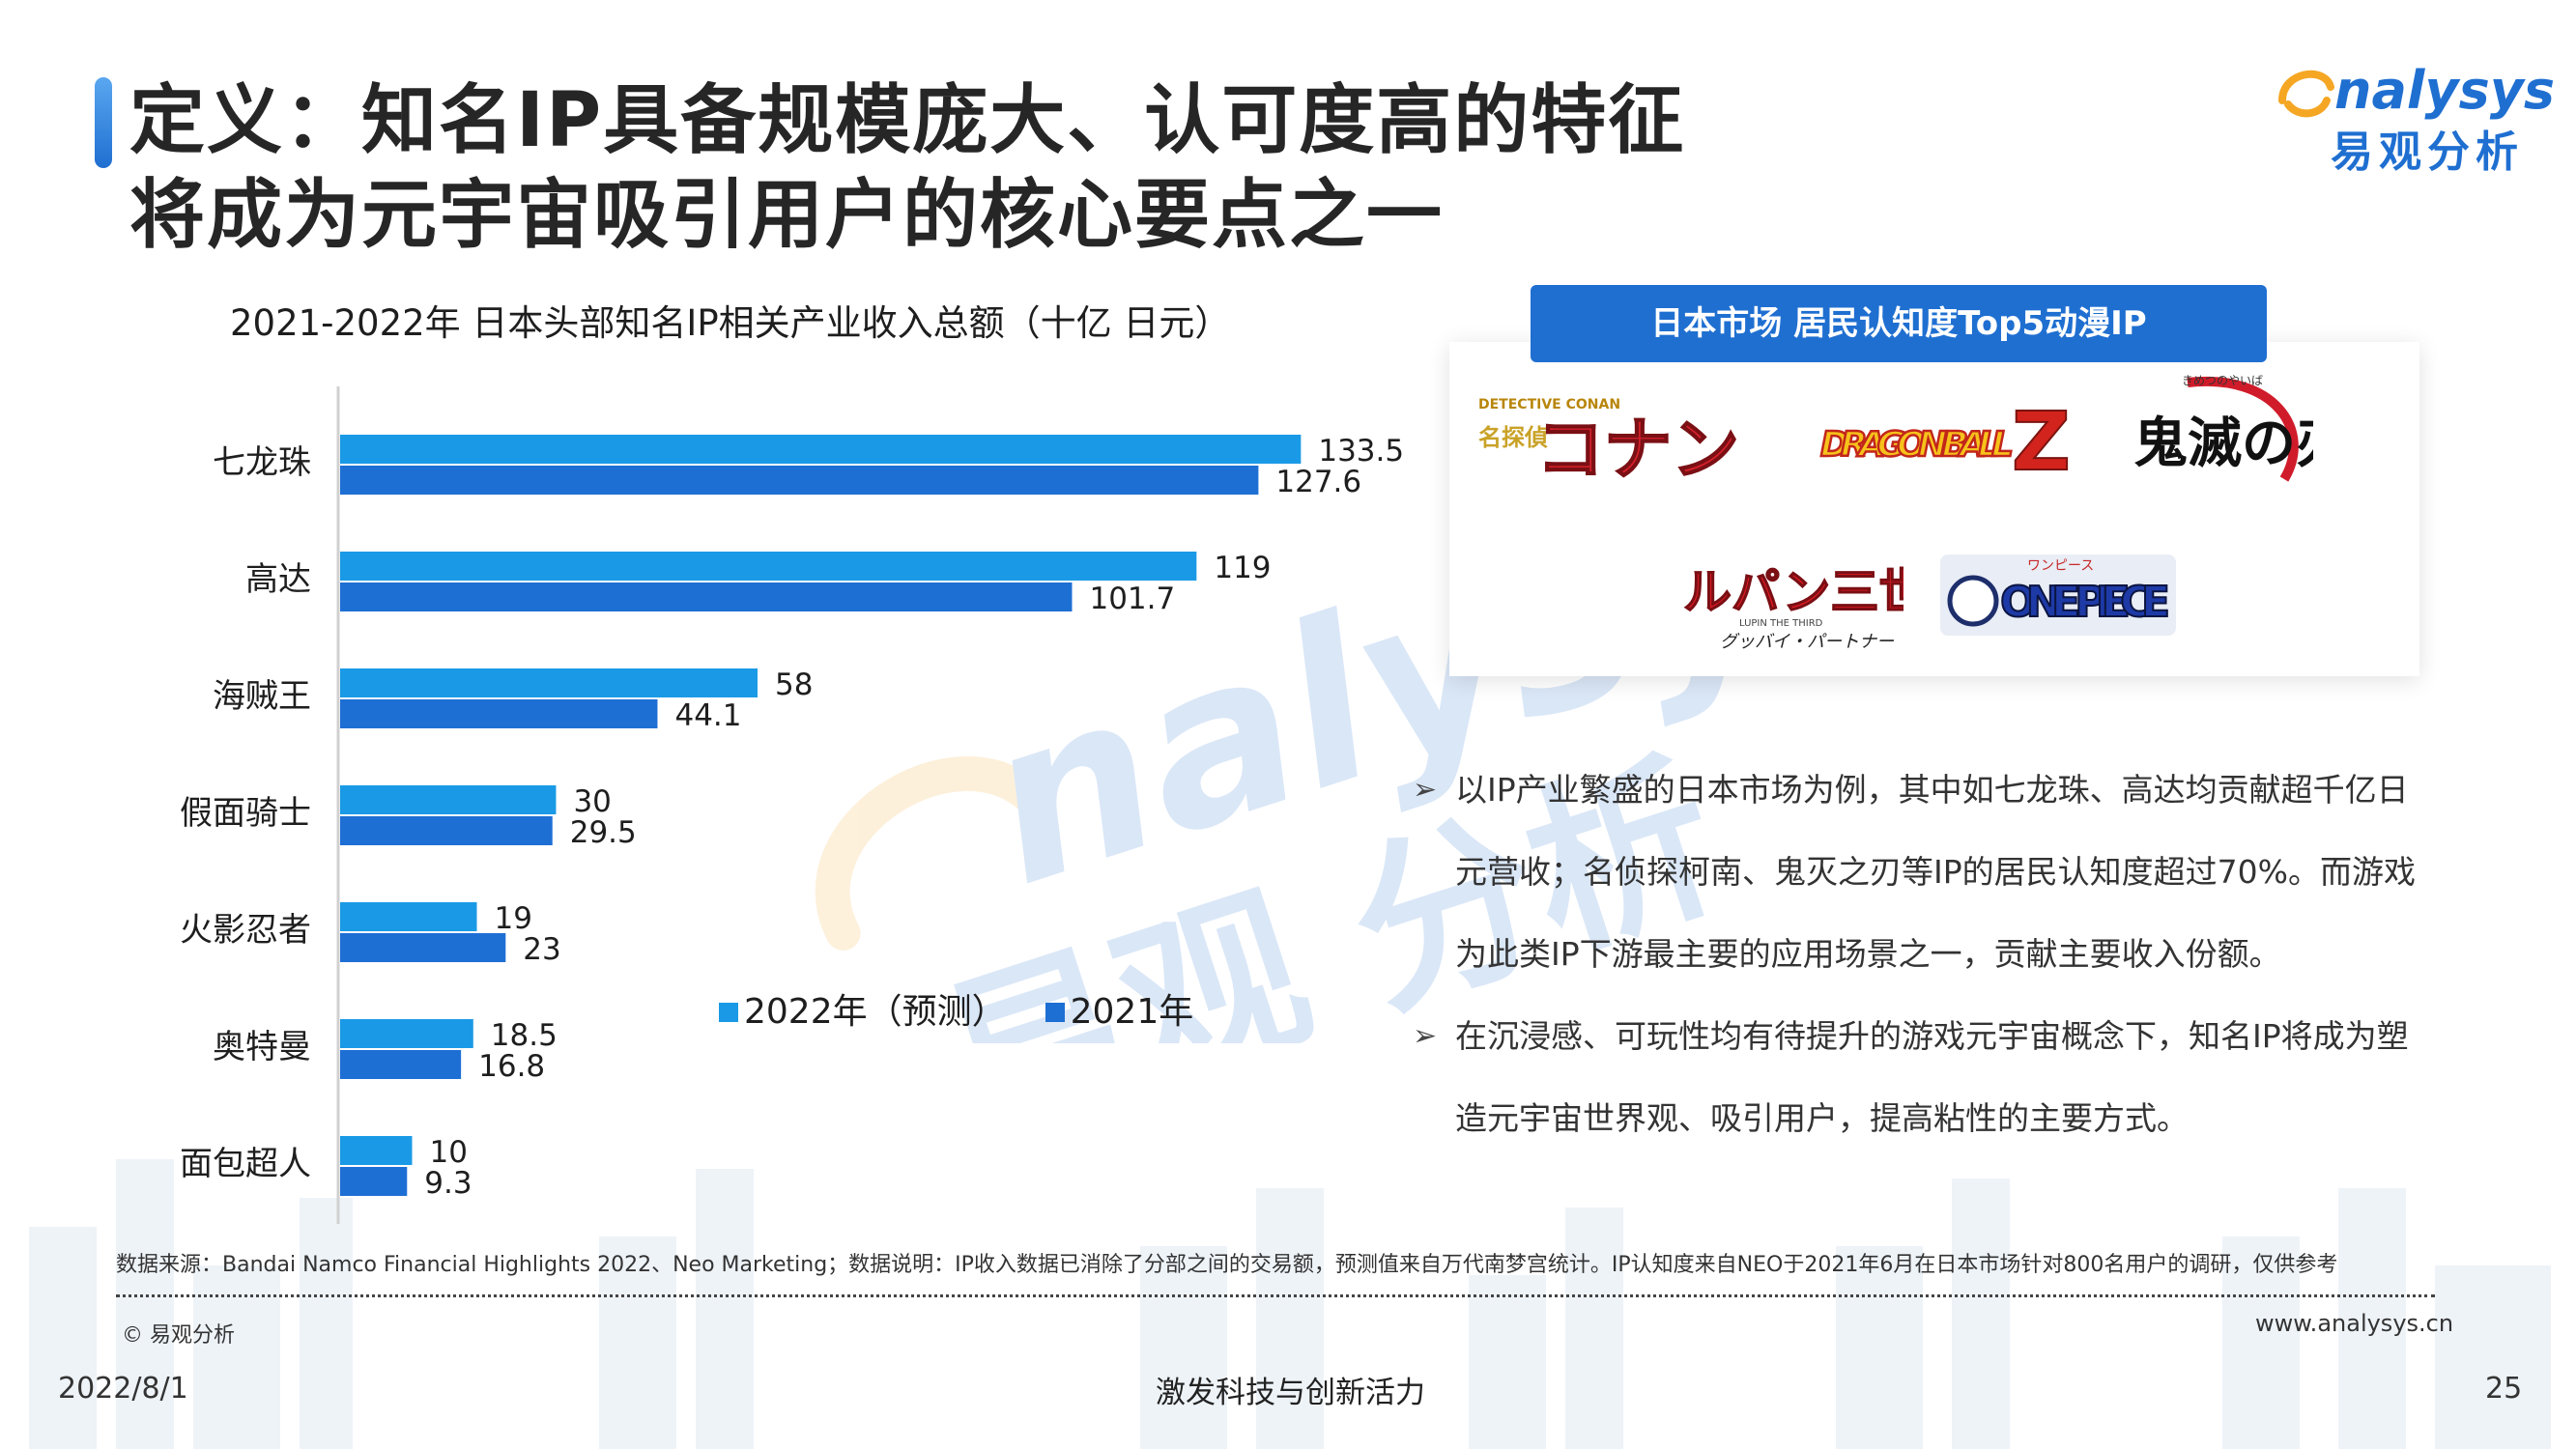 This screenshot has height=1449, width=2576. What do you see at coordinates (1549, 404) in the screenshot?
I see `svg-text: DETECTIVE CONAN` at bounding box center [1549, 404].